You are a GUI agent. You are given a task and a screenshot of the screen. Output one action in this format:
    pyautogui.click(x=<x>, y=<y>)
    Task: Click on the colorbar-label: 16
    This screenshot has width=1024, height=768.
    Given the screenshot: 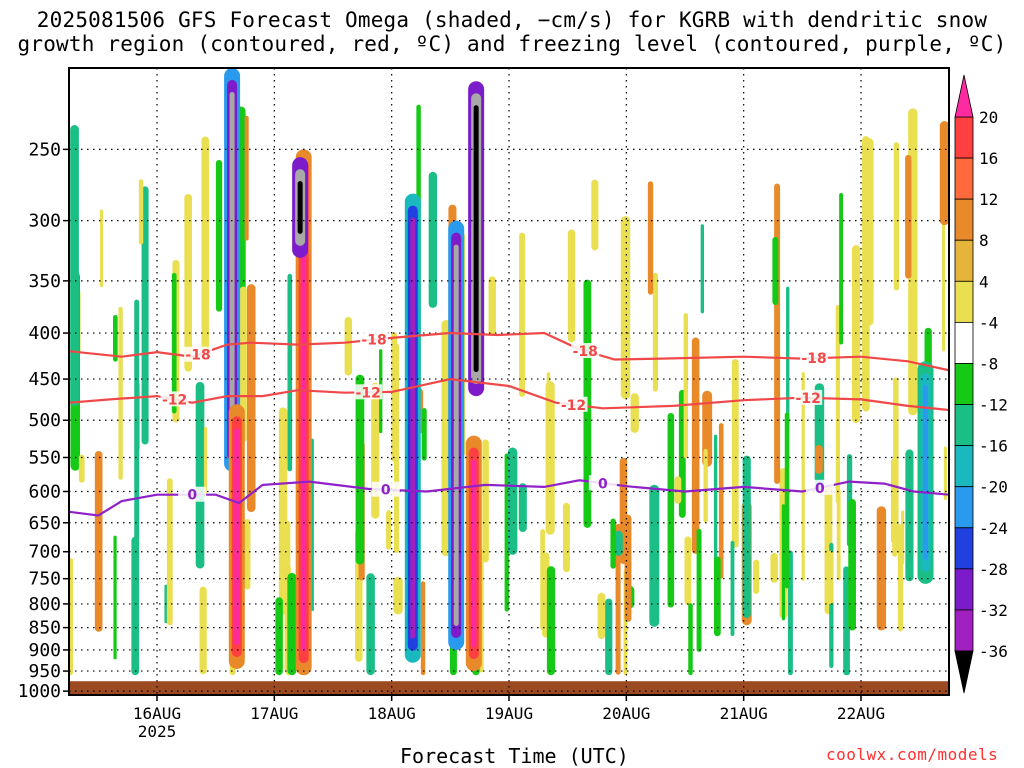 What is the action you would take?
    pyautogui.click(x=988, y=158)
    